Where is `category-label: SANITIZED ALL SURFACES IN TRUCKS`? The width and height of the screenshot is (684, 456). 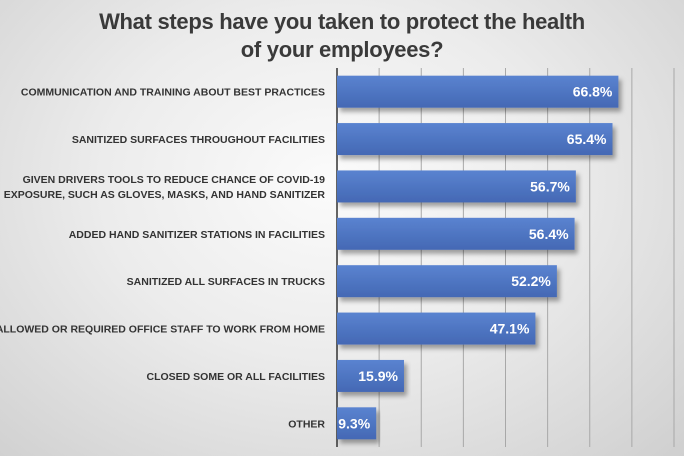
category-label: SANITIZED ALL SURFACES IN TRUCKS is located at coordinates (226, 282).